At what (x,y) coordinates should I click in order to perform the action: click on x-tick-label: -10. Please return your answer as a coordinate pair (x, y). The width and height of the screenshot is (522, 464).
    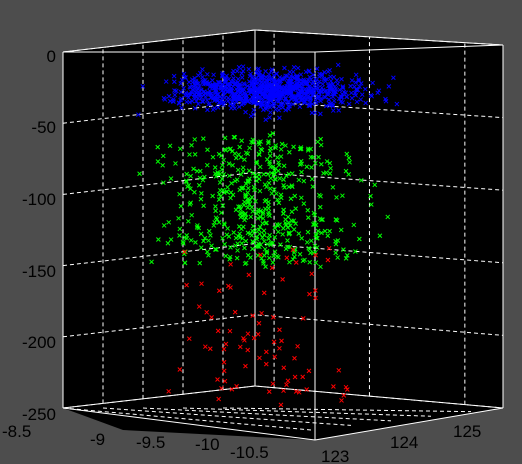
    Looking at the image, I should click on (207, 444).